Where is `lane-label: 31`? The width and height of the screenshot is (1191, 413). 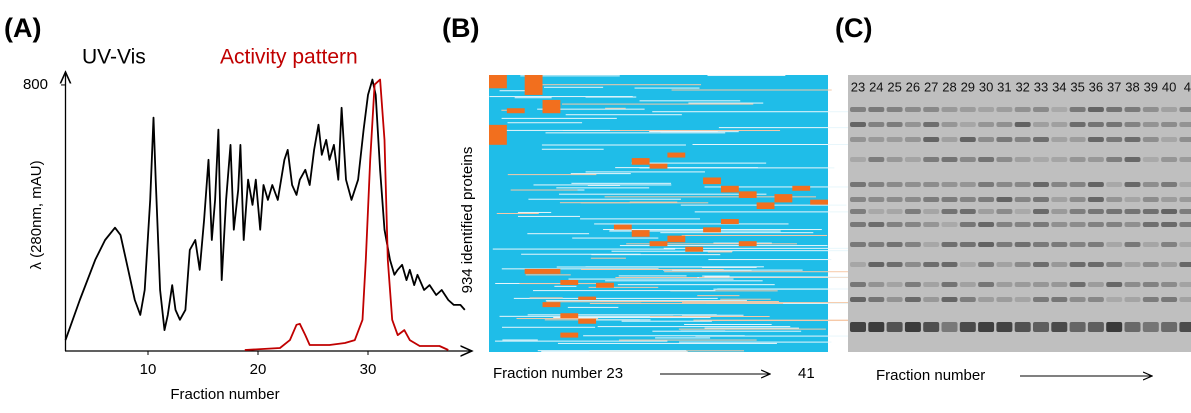 lane-label: 31 is located at coordinates (1004, 86).